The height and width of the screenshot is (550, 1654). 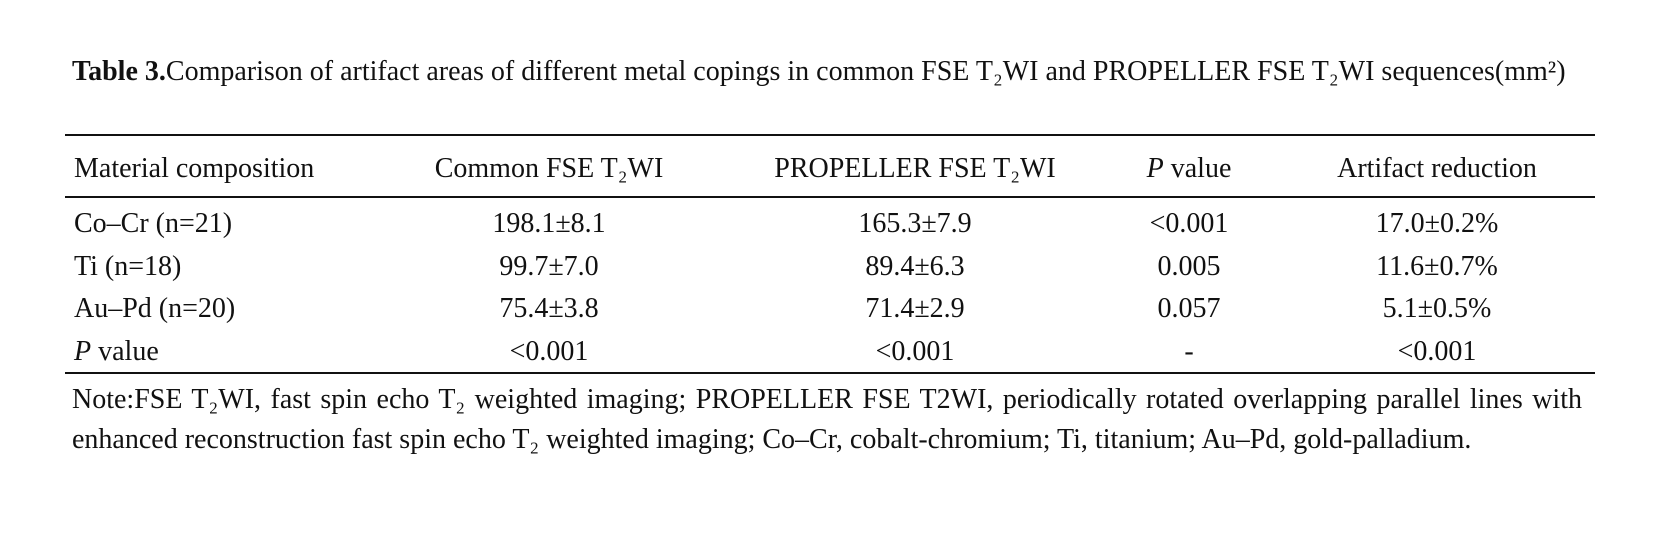 I want to click on table-cell: 17.0±0.2%, so click(x=1437, y=223).